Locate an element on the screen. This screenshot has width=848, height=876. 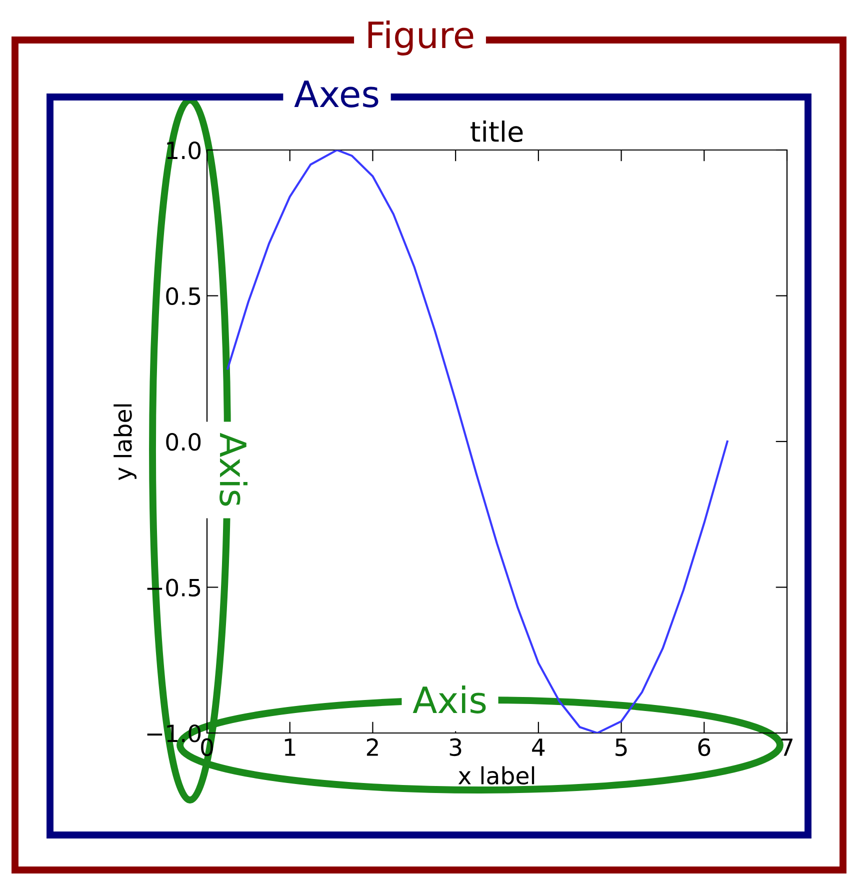
x-tick-label: 7 is located at coordinates (786, 747).